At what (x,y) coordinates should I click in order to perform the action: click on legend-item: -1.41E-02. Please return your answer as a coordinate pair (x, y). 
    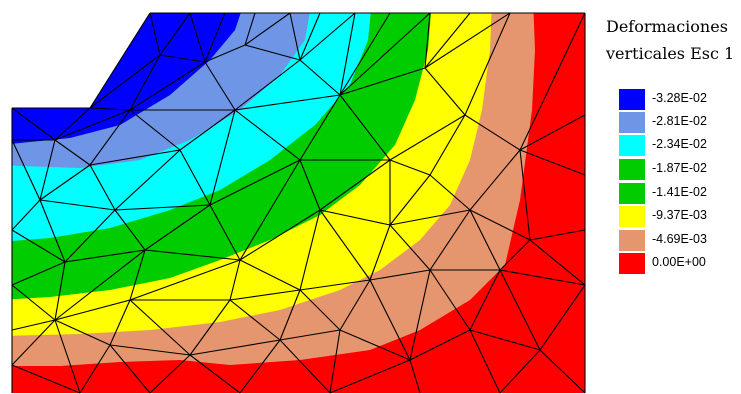
    Looking at the image, I should click on (678, 193).